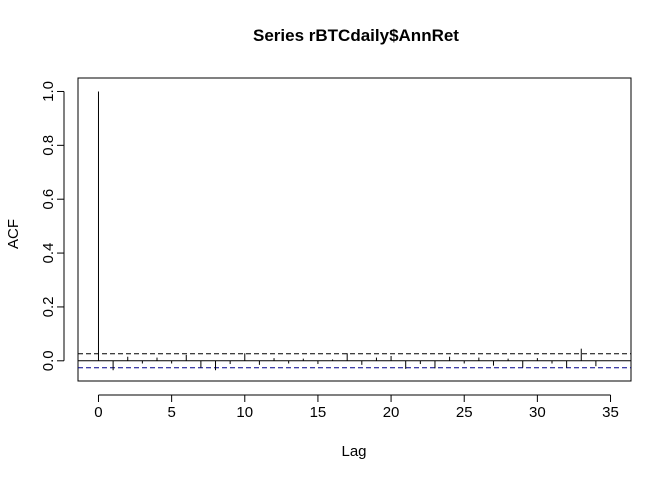  What do you see at coordinates (171, 412) in the screenshot?
I see `x-tick-label: 5` at bounding box center [171, 412].